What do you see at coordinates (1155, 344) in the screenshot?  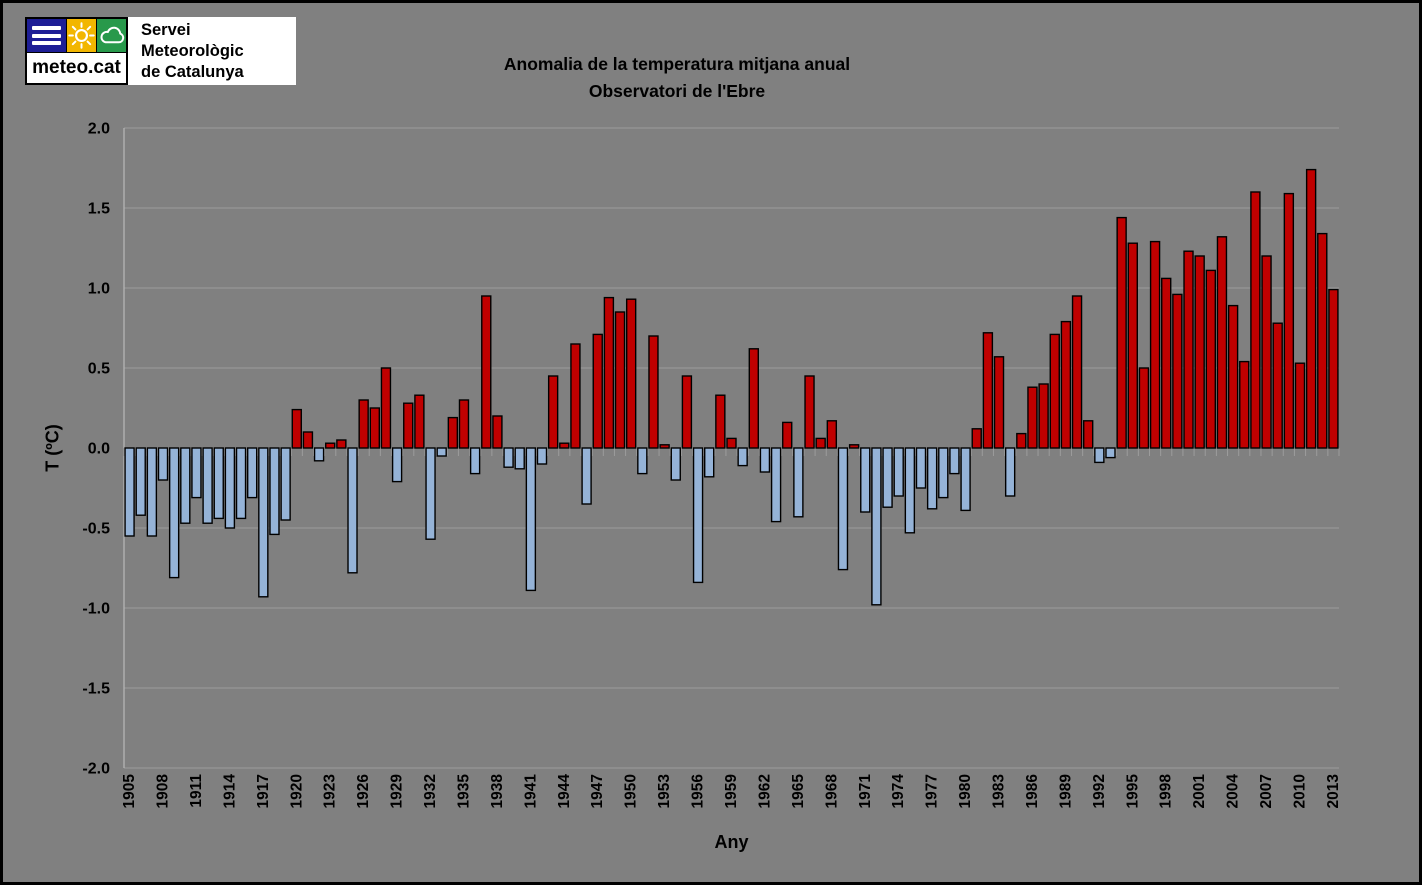 I see `bar-1997` at bounding box center [1155, 344].